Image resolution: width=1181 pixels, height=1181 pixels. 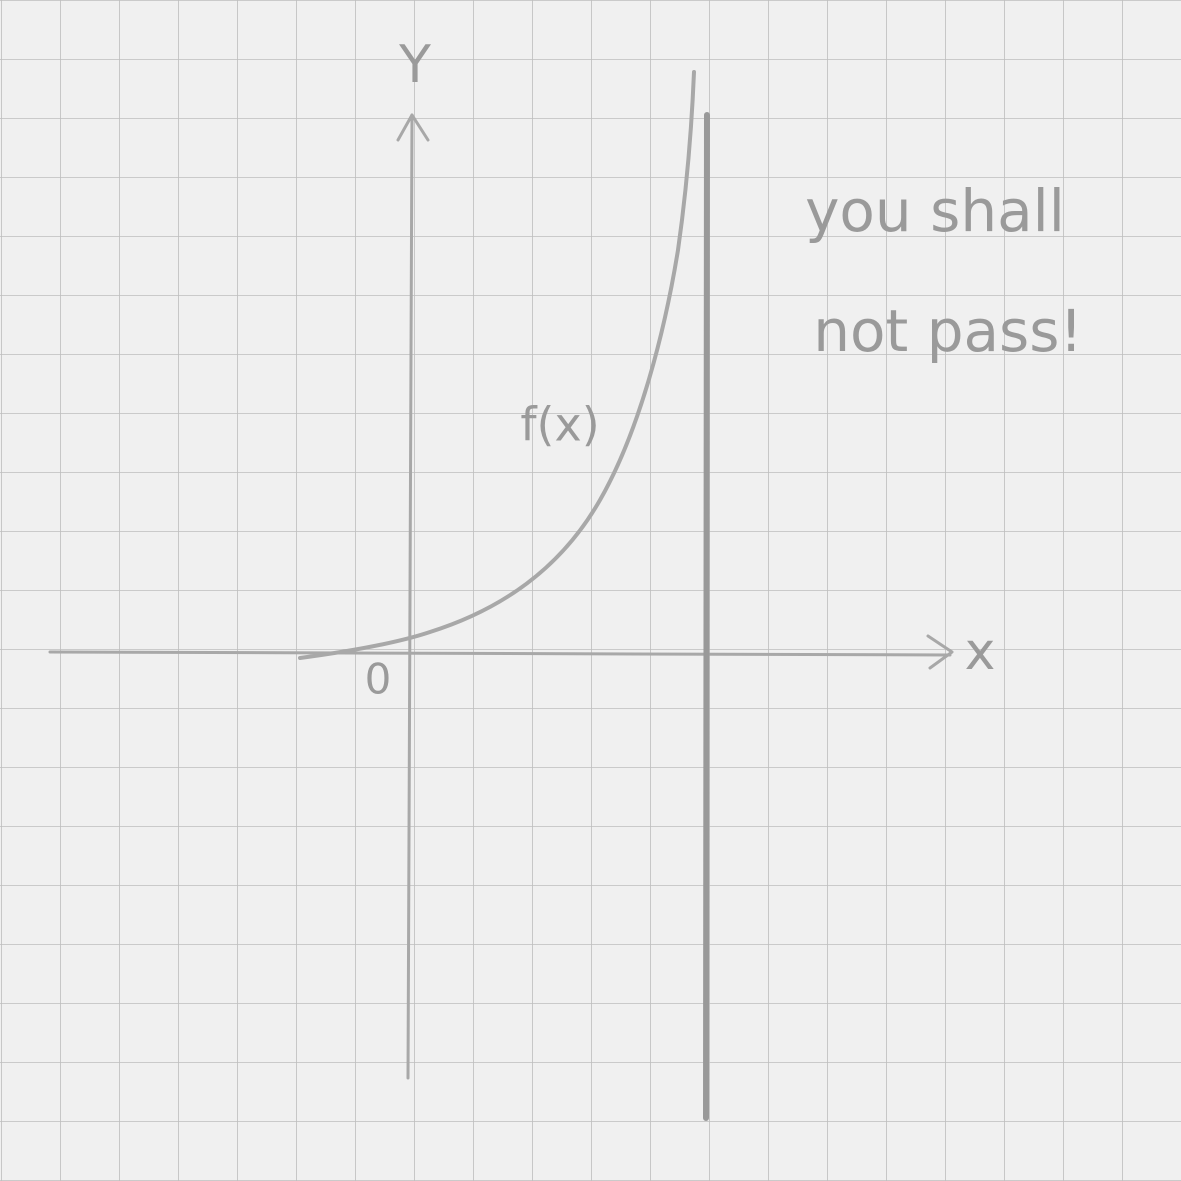 I want to click on curve-label: f(x), so click(x=559, y=425).